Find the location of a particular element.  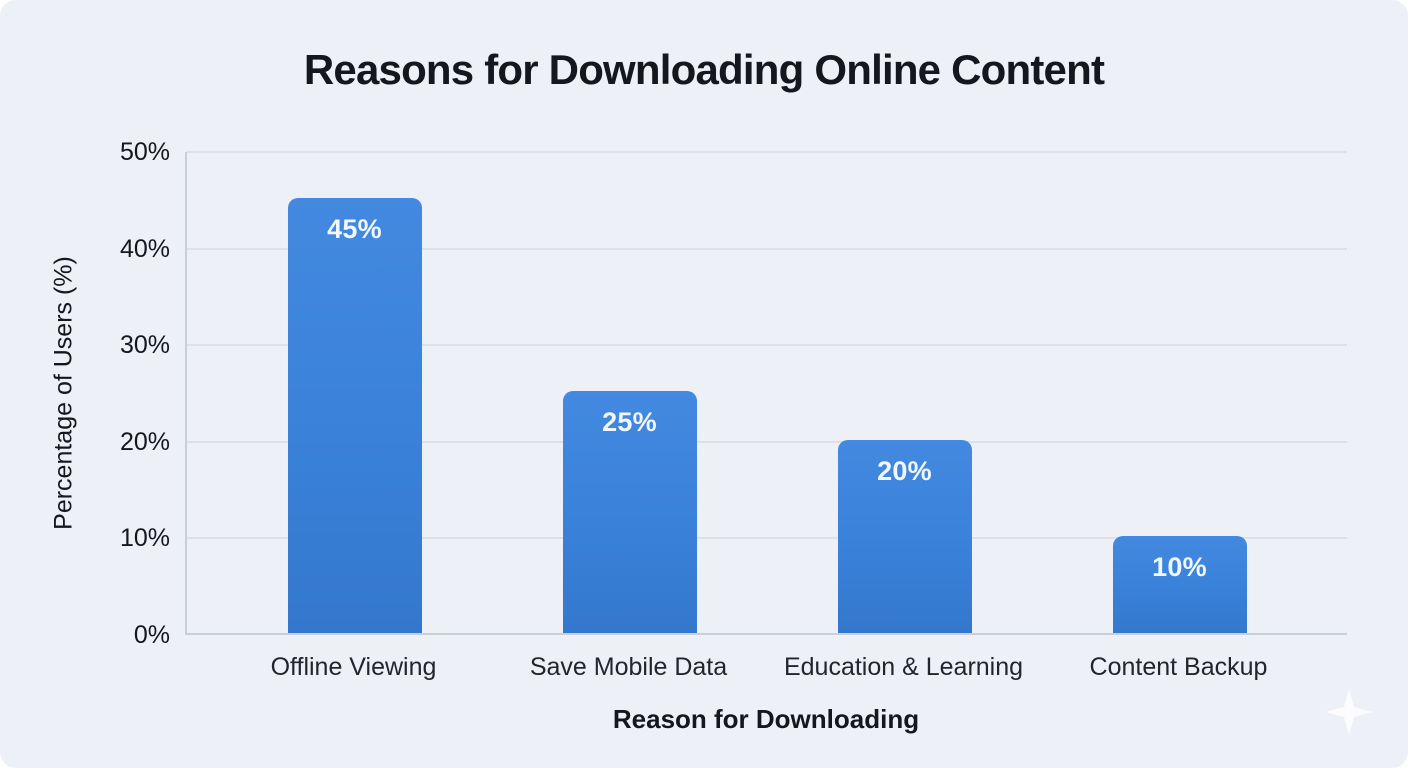

x-axis-title: Reason for Downloading is located at coordinates (766, 719).